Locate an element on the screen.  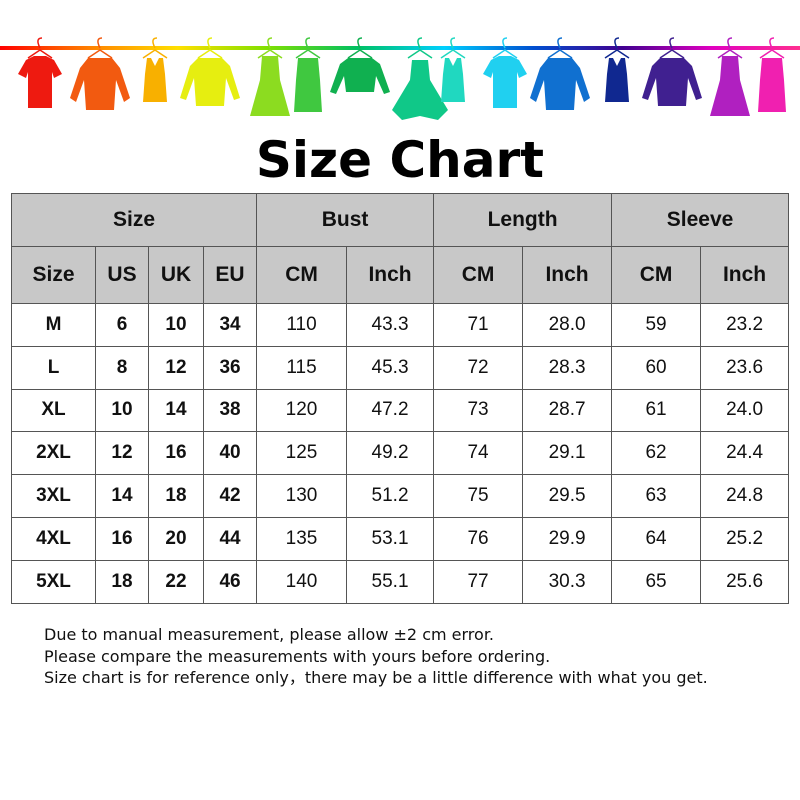
table-cell: 24.8 is located at coordinates (745, 496).